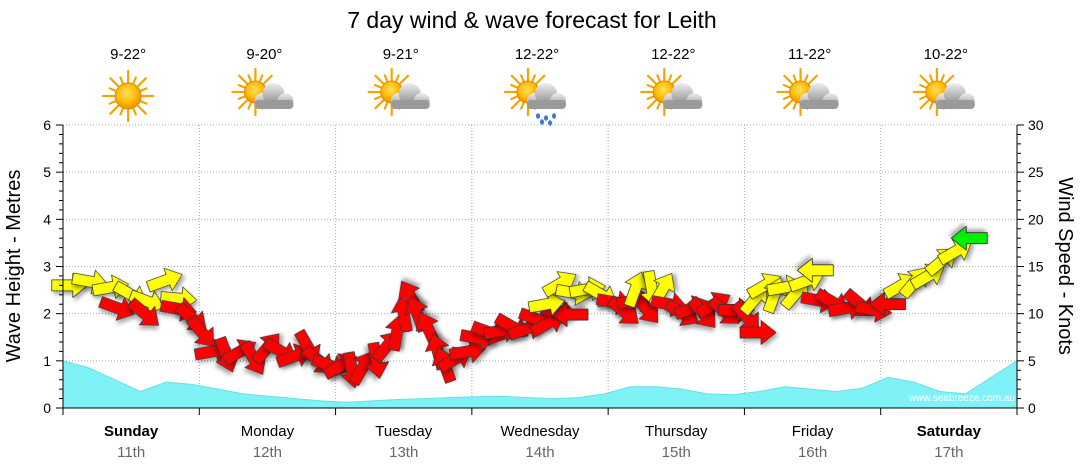 The width and height of the screenshot is (1080, 475). What do you see at coordinates (267, 452) in the screenshot?
I see `day-date: 12th` at bounding box center [267, 452].